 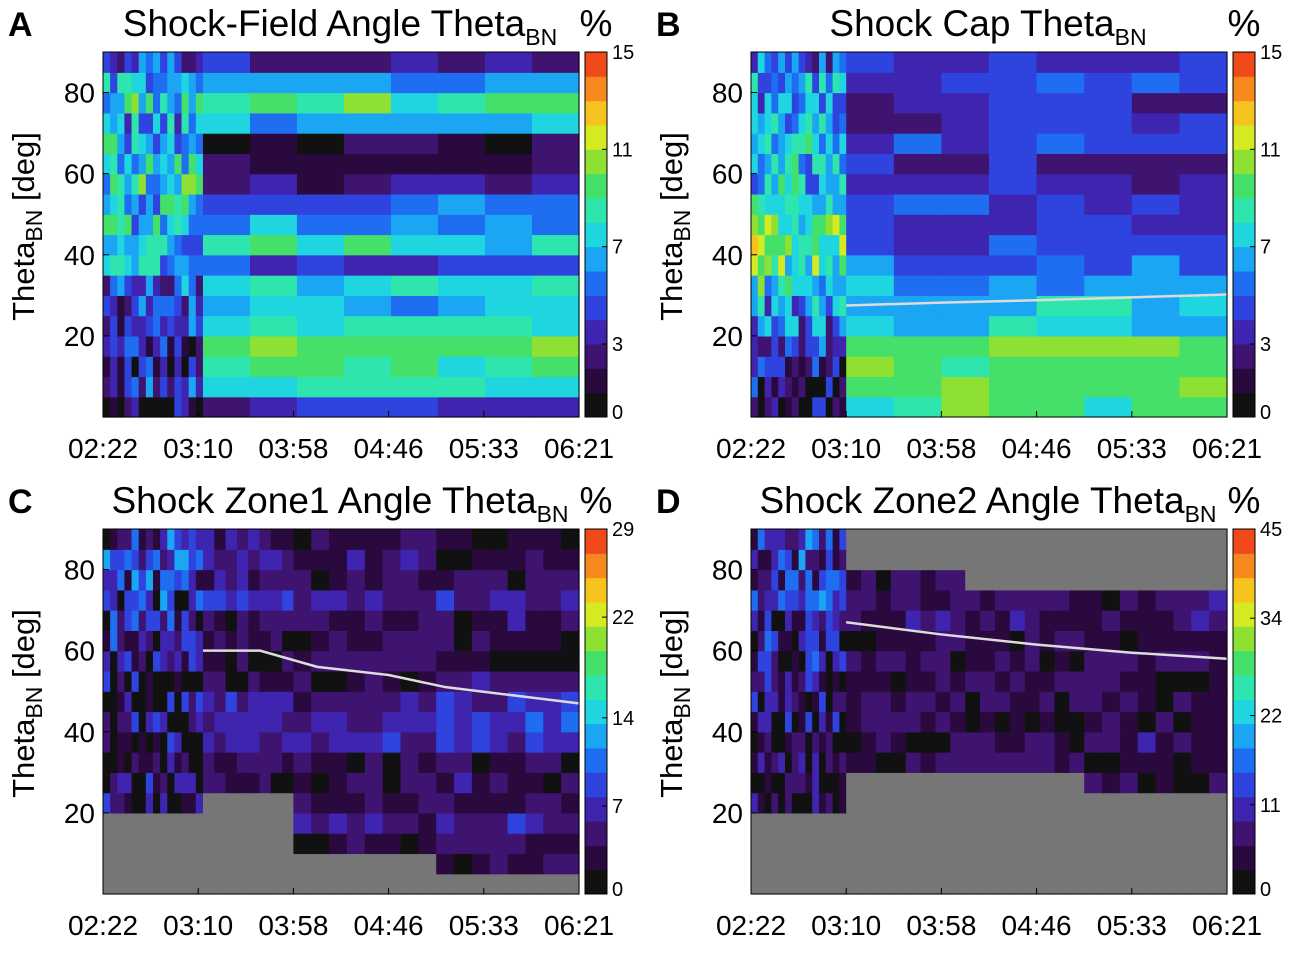 I want to click on y-axis-label-units: [deg], so click(x=671, y=171).